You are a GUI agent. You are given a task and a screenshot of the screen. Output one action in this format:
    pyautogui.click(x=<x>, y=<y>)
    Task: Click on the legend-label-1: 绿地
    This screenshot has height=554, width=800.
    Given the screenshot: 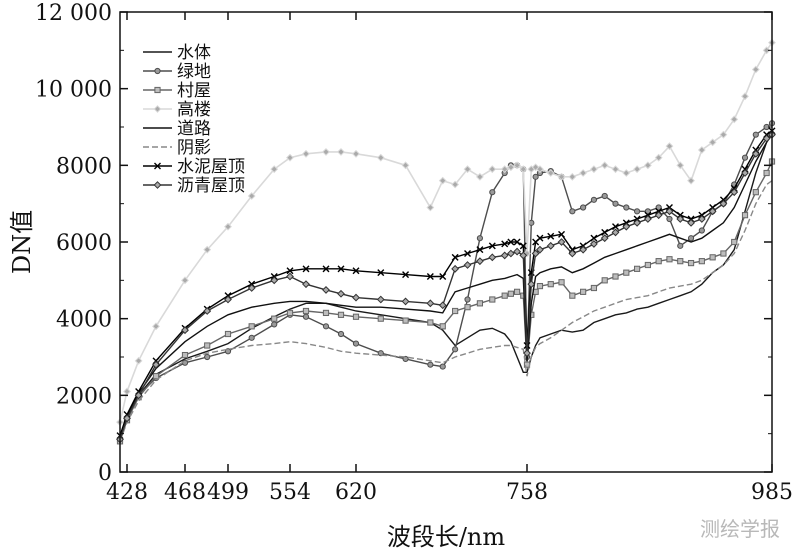 What is the action you would take?
    pyautogui.click(x=194, y=72)
    